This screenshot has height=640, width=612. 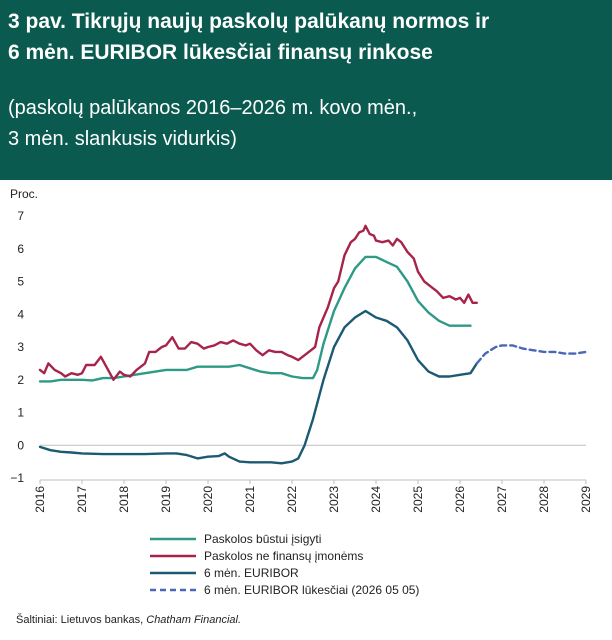 I want to click on subtitle-line-2: 3 mėn. slankusis vidurkis), so click(x=122, y=139).